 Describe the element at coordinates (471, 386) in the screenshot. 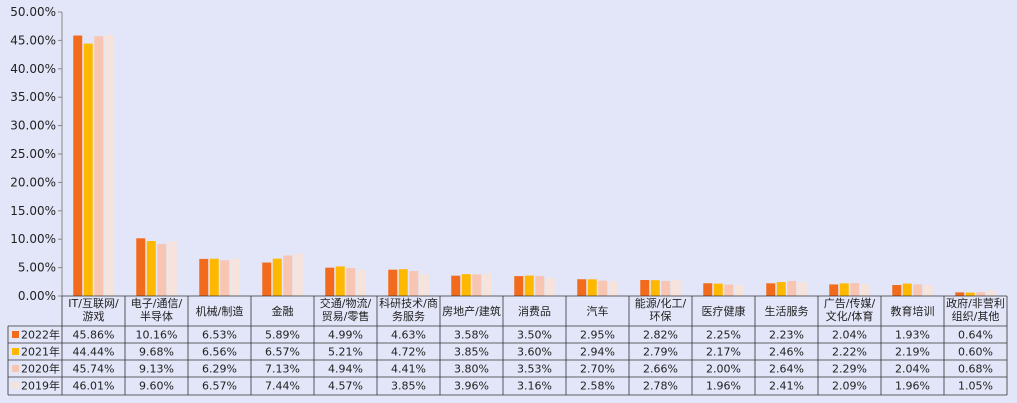

I see `table-cell: 3.96%` at that location.